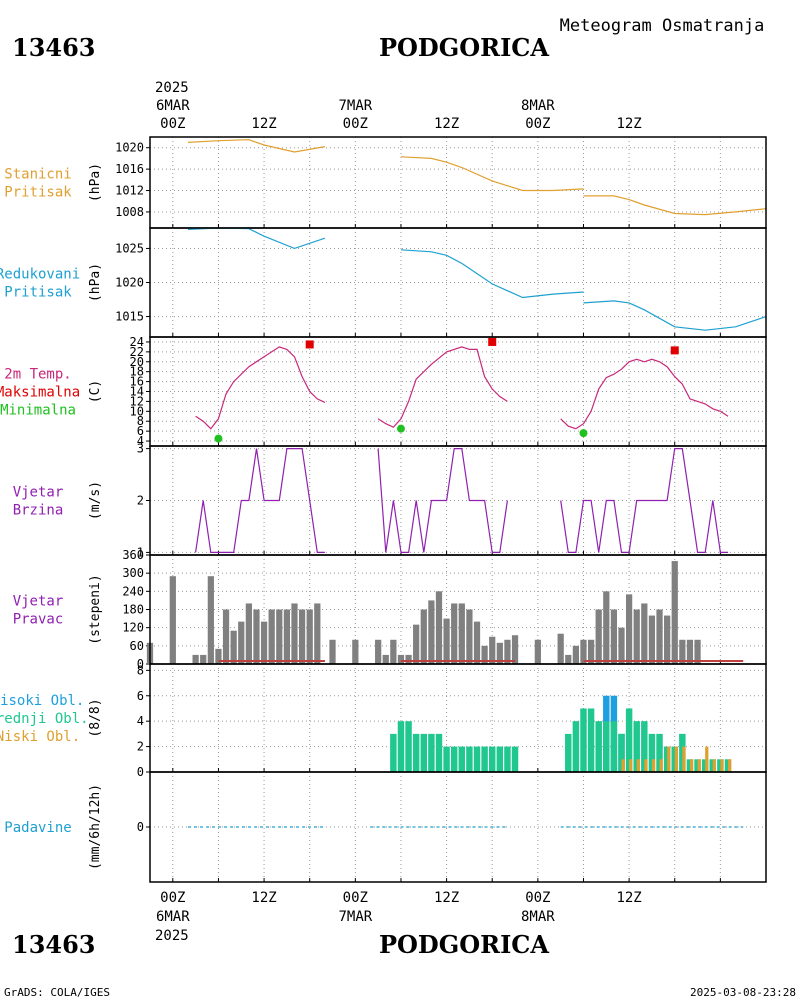 Image resolution: width=800 pixels, height=1000 pixels. I want to click on y-tick-label: 1012, so click(129, 191).